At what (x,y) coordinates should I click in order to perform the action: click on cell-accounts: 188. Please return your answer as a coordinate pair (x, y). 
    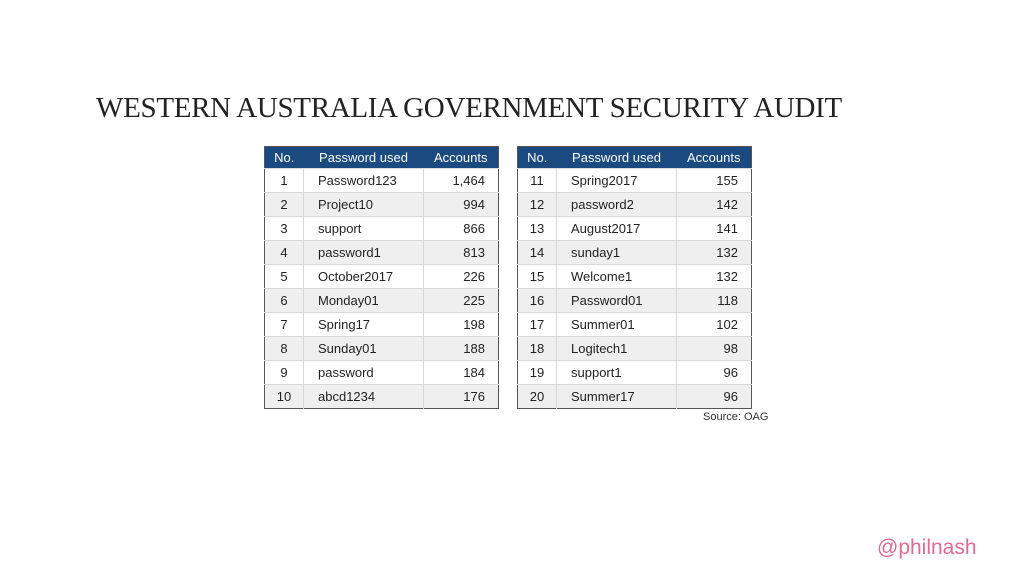
    Looking at the image, I should click on (461, 348).